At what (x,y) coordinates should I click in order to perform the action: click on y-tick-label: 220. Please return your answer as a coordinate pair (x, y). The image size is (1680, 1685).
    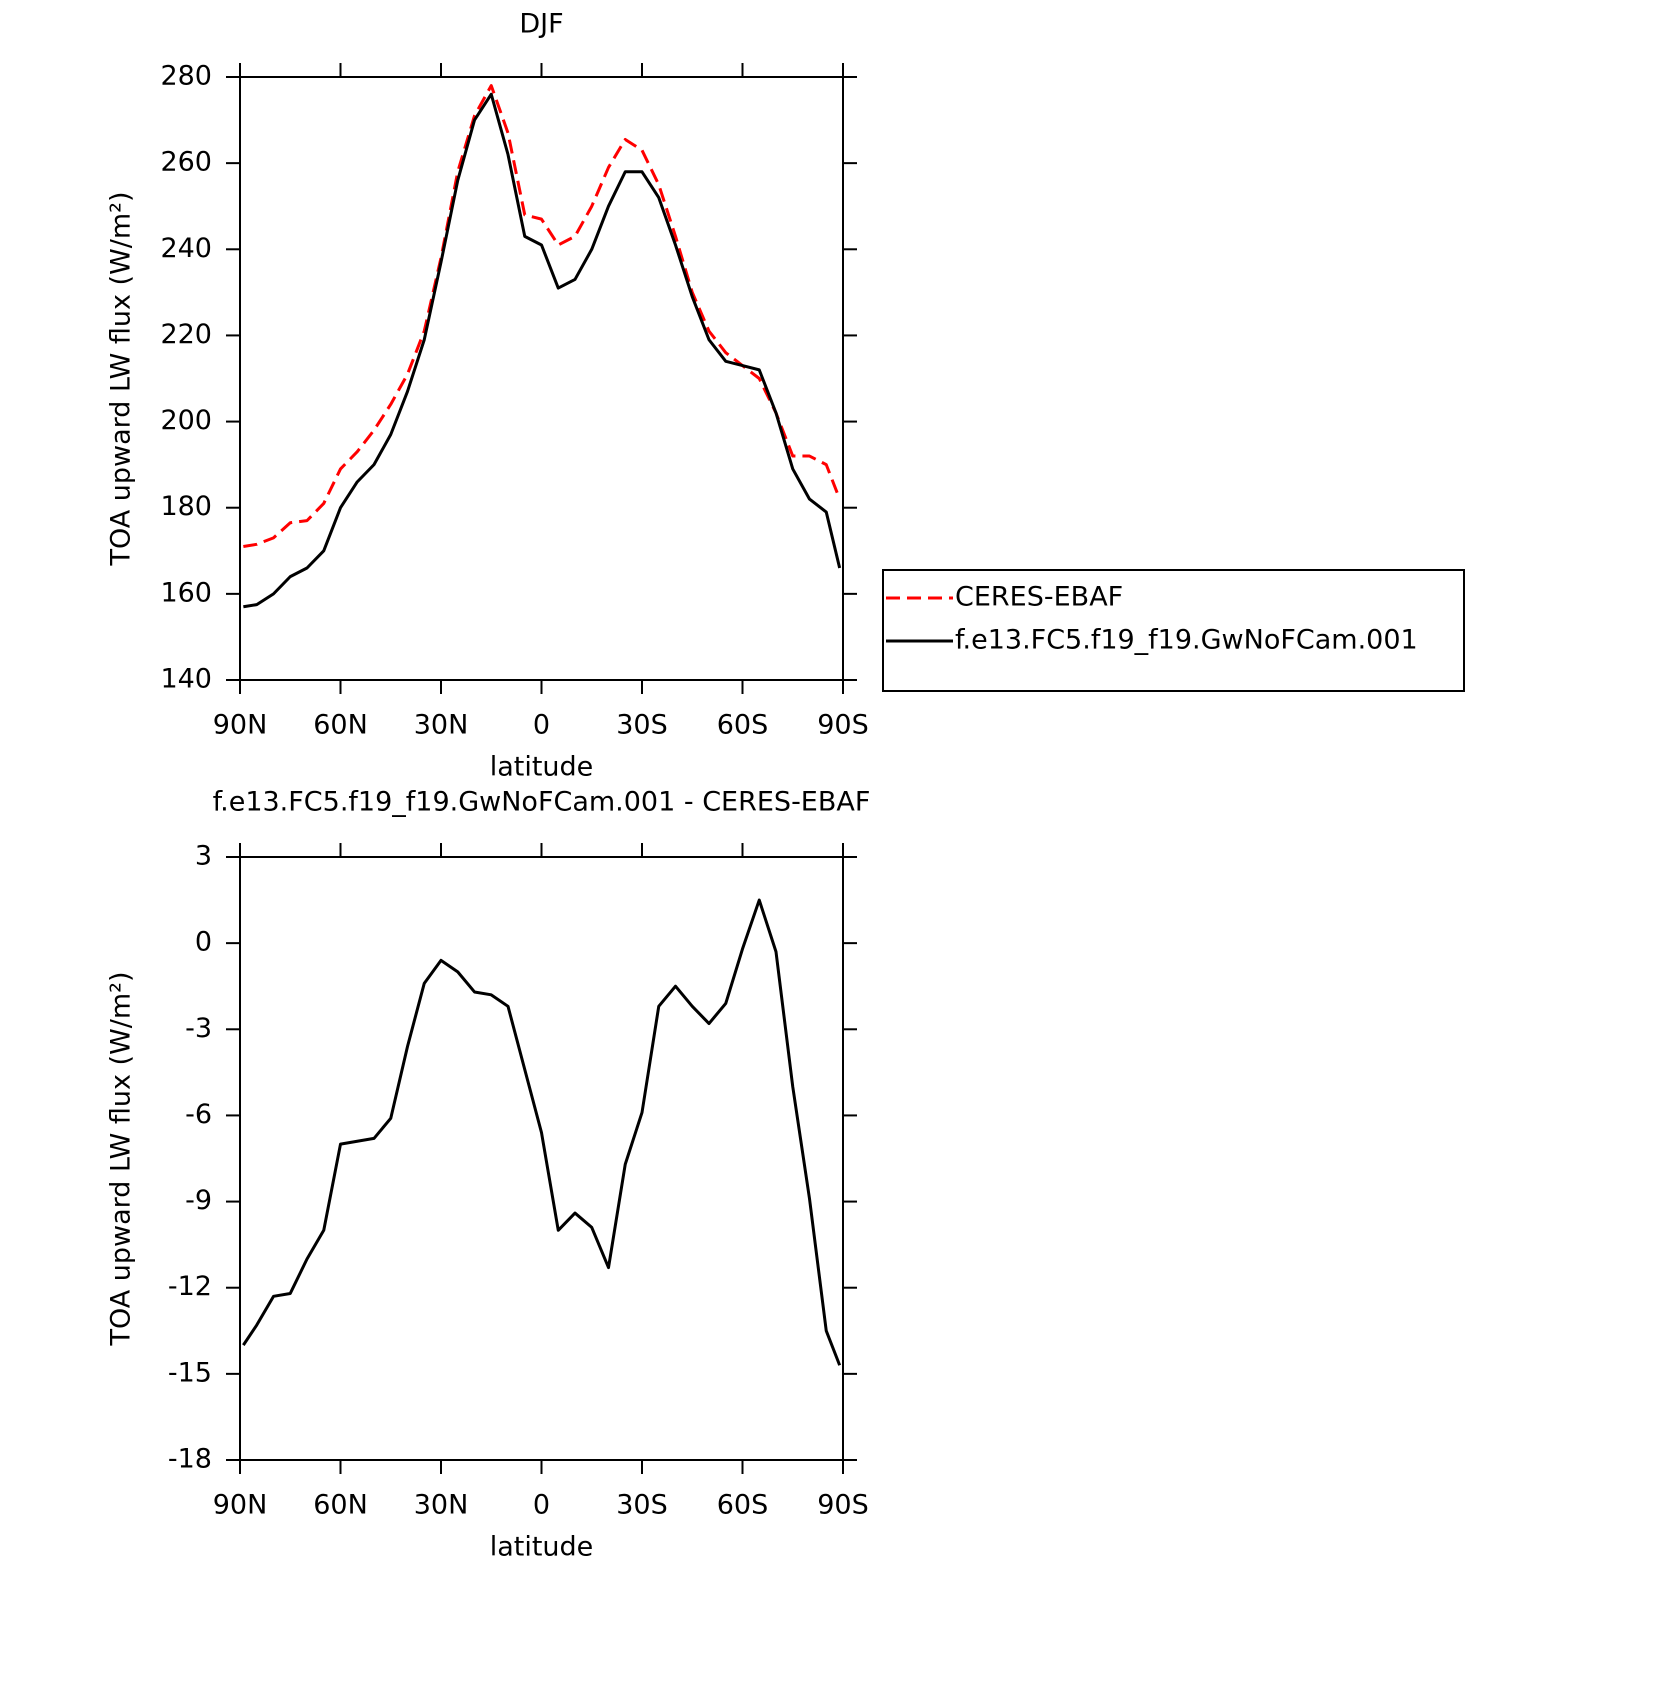
    Looking at the image, I should click on (186, 334).